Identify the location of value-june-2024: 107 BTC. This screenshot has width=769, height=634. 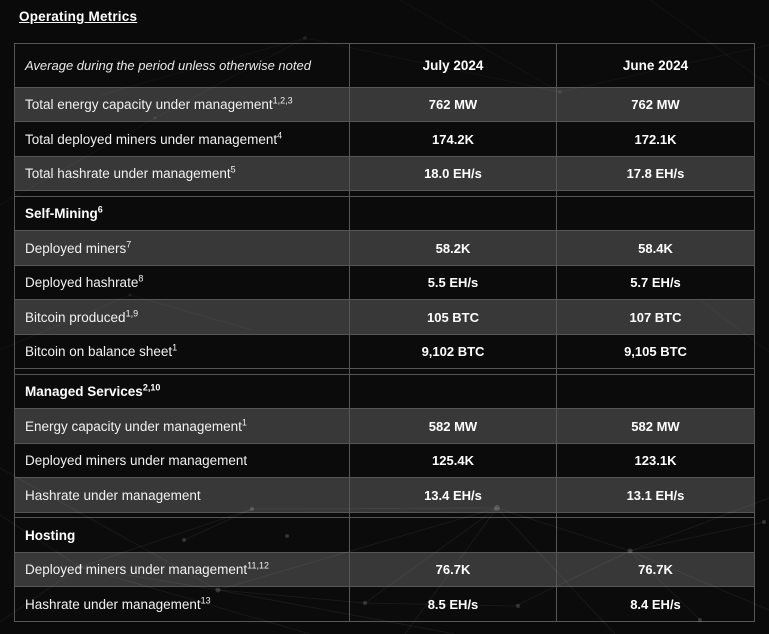
(655, 317).